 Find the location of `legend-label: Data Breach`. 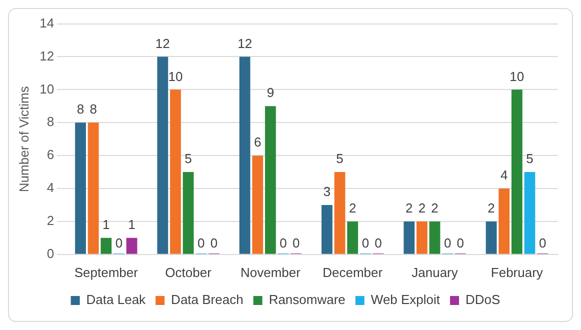

legend-label: Data Breach is located at coordinates (207, 300).